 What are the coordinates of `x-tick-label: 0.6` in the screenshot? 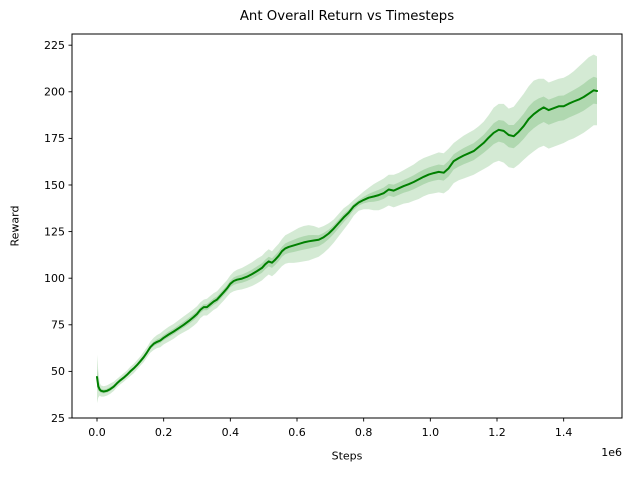 It's located at (297, 432).